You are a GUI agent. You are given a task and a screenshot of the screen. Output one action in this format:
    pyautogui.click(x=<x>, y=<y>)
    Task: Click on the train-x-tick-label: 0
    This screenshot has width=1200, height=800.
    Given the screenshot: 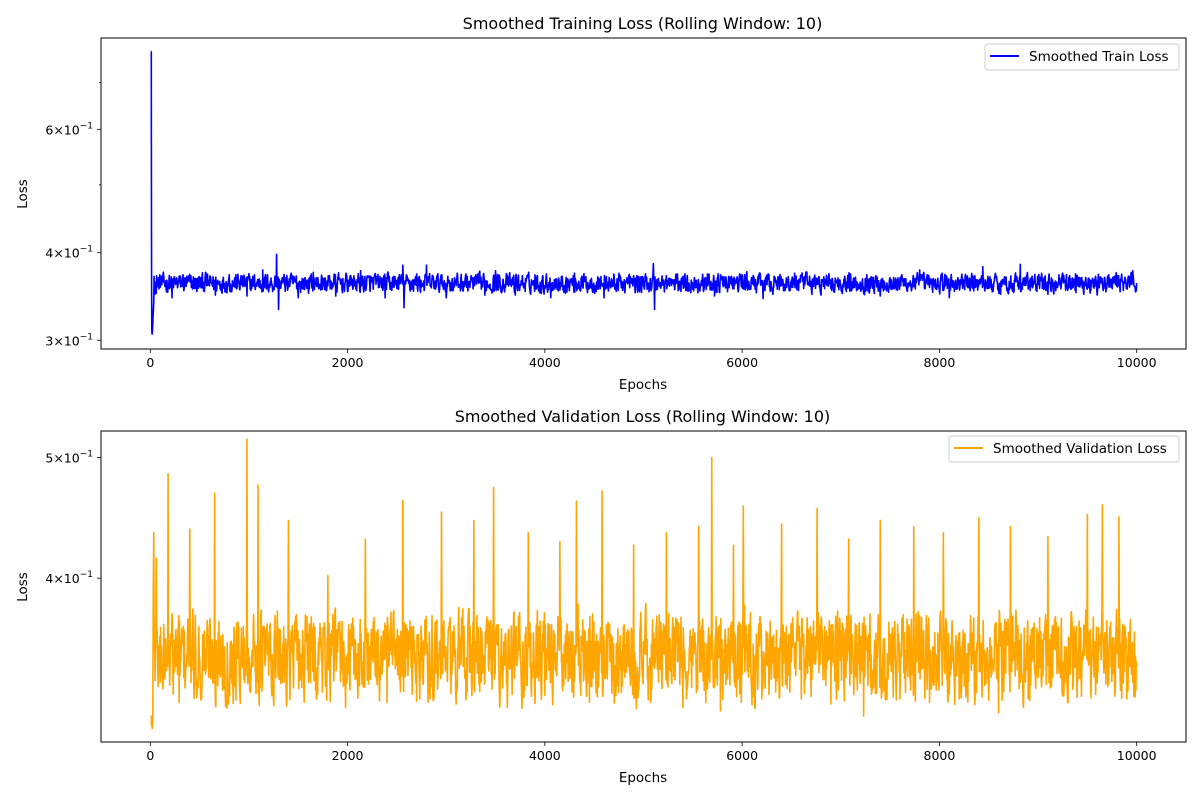 What is the action you would take?
    pyautogui.click(x=150, y=362)
    